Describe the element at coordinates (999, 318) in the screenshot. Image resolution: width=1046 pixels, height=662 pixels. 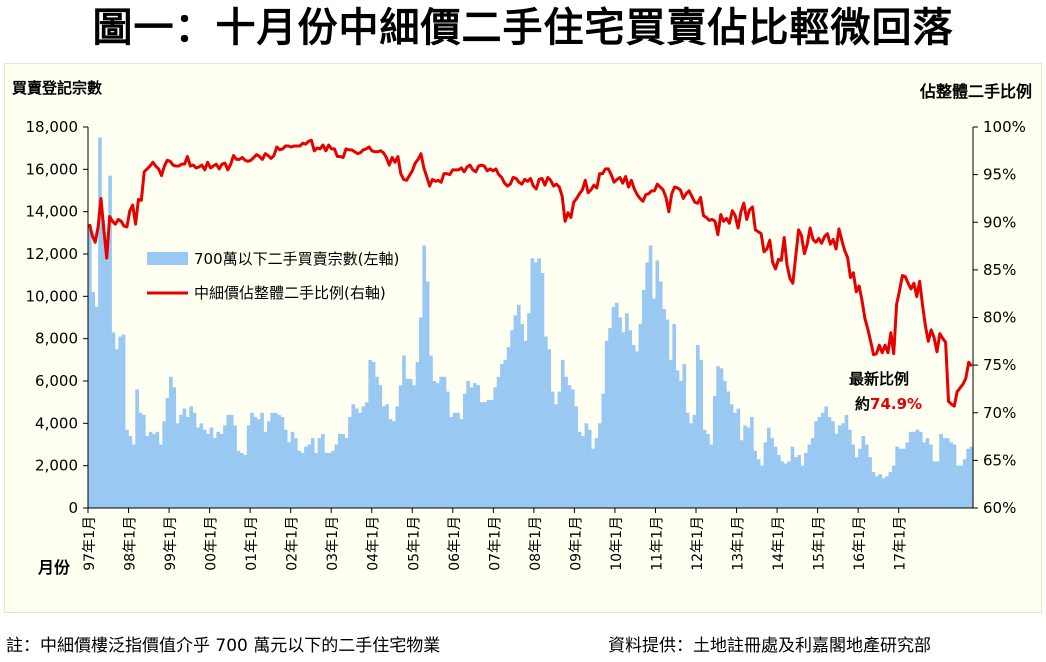
I see `y-right-tick-label: 80%` at that location.